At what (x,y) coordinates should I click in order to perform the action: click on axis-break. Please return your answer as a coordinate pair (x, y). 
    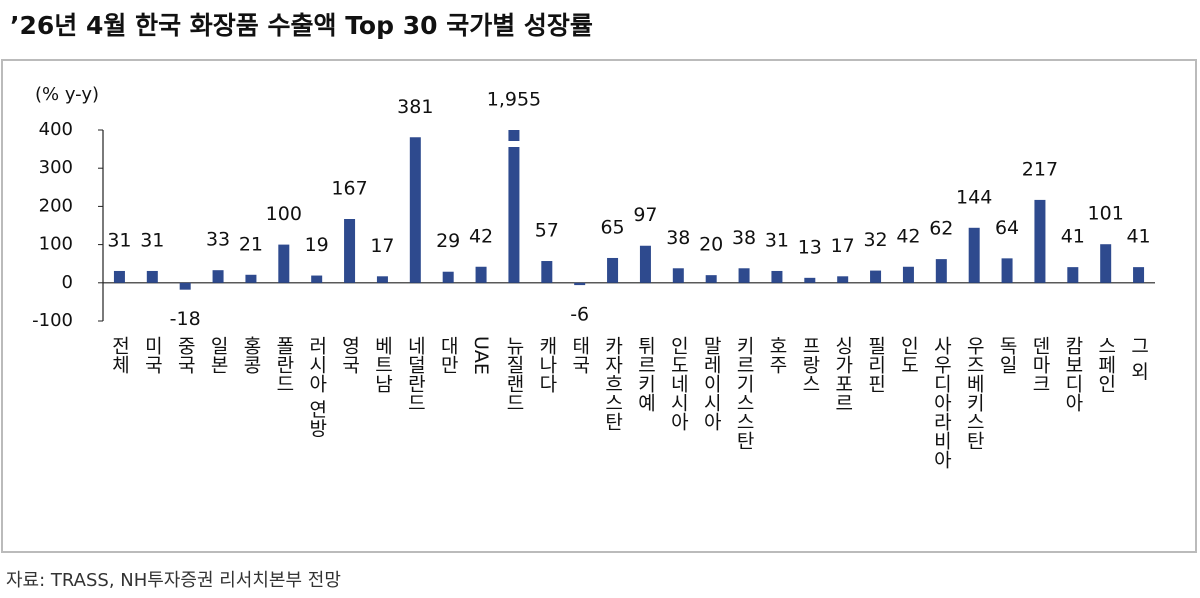
    Looking at the image, I should click on (513, 144).